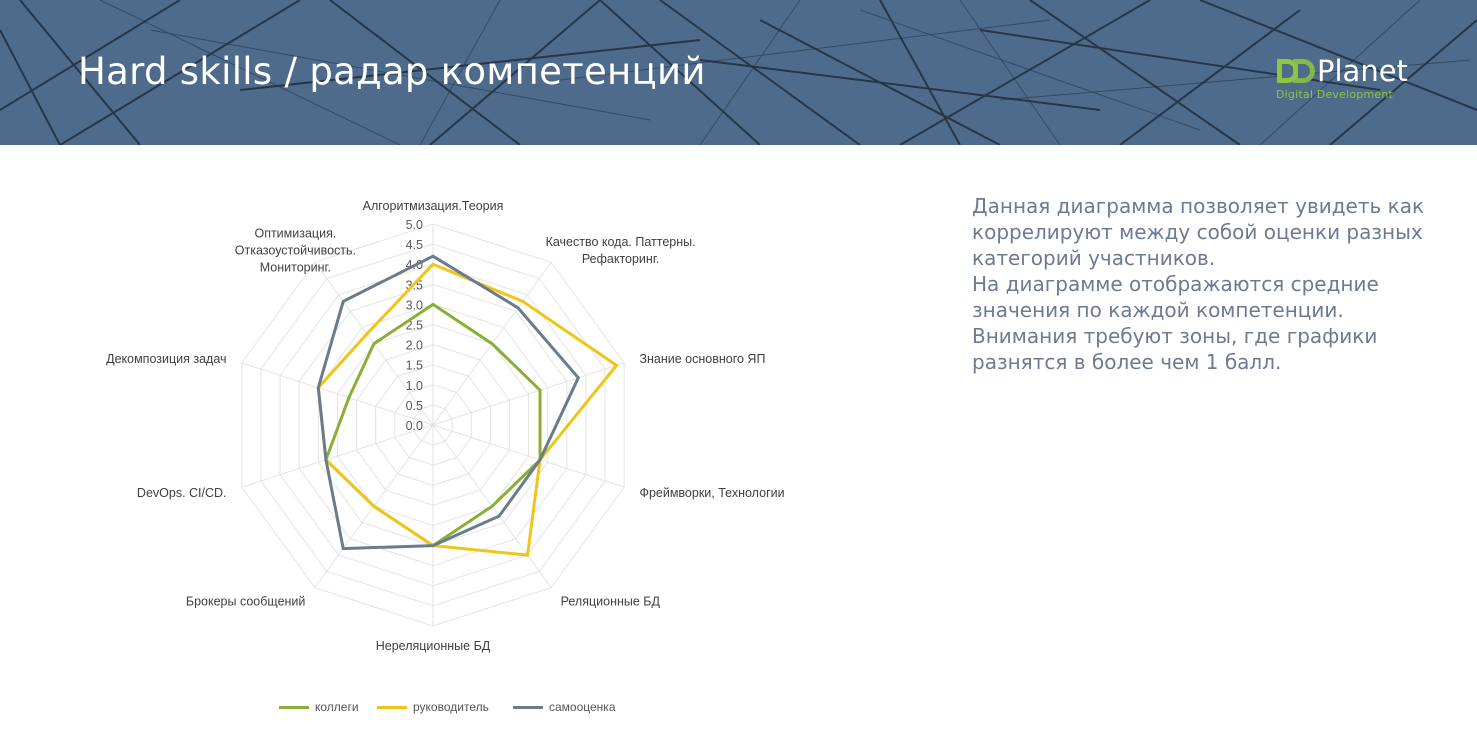 This screenshot has height=747, width=1477. I want to click on radar-category-label: Реляционные БД, so click(611, 602).